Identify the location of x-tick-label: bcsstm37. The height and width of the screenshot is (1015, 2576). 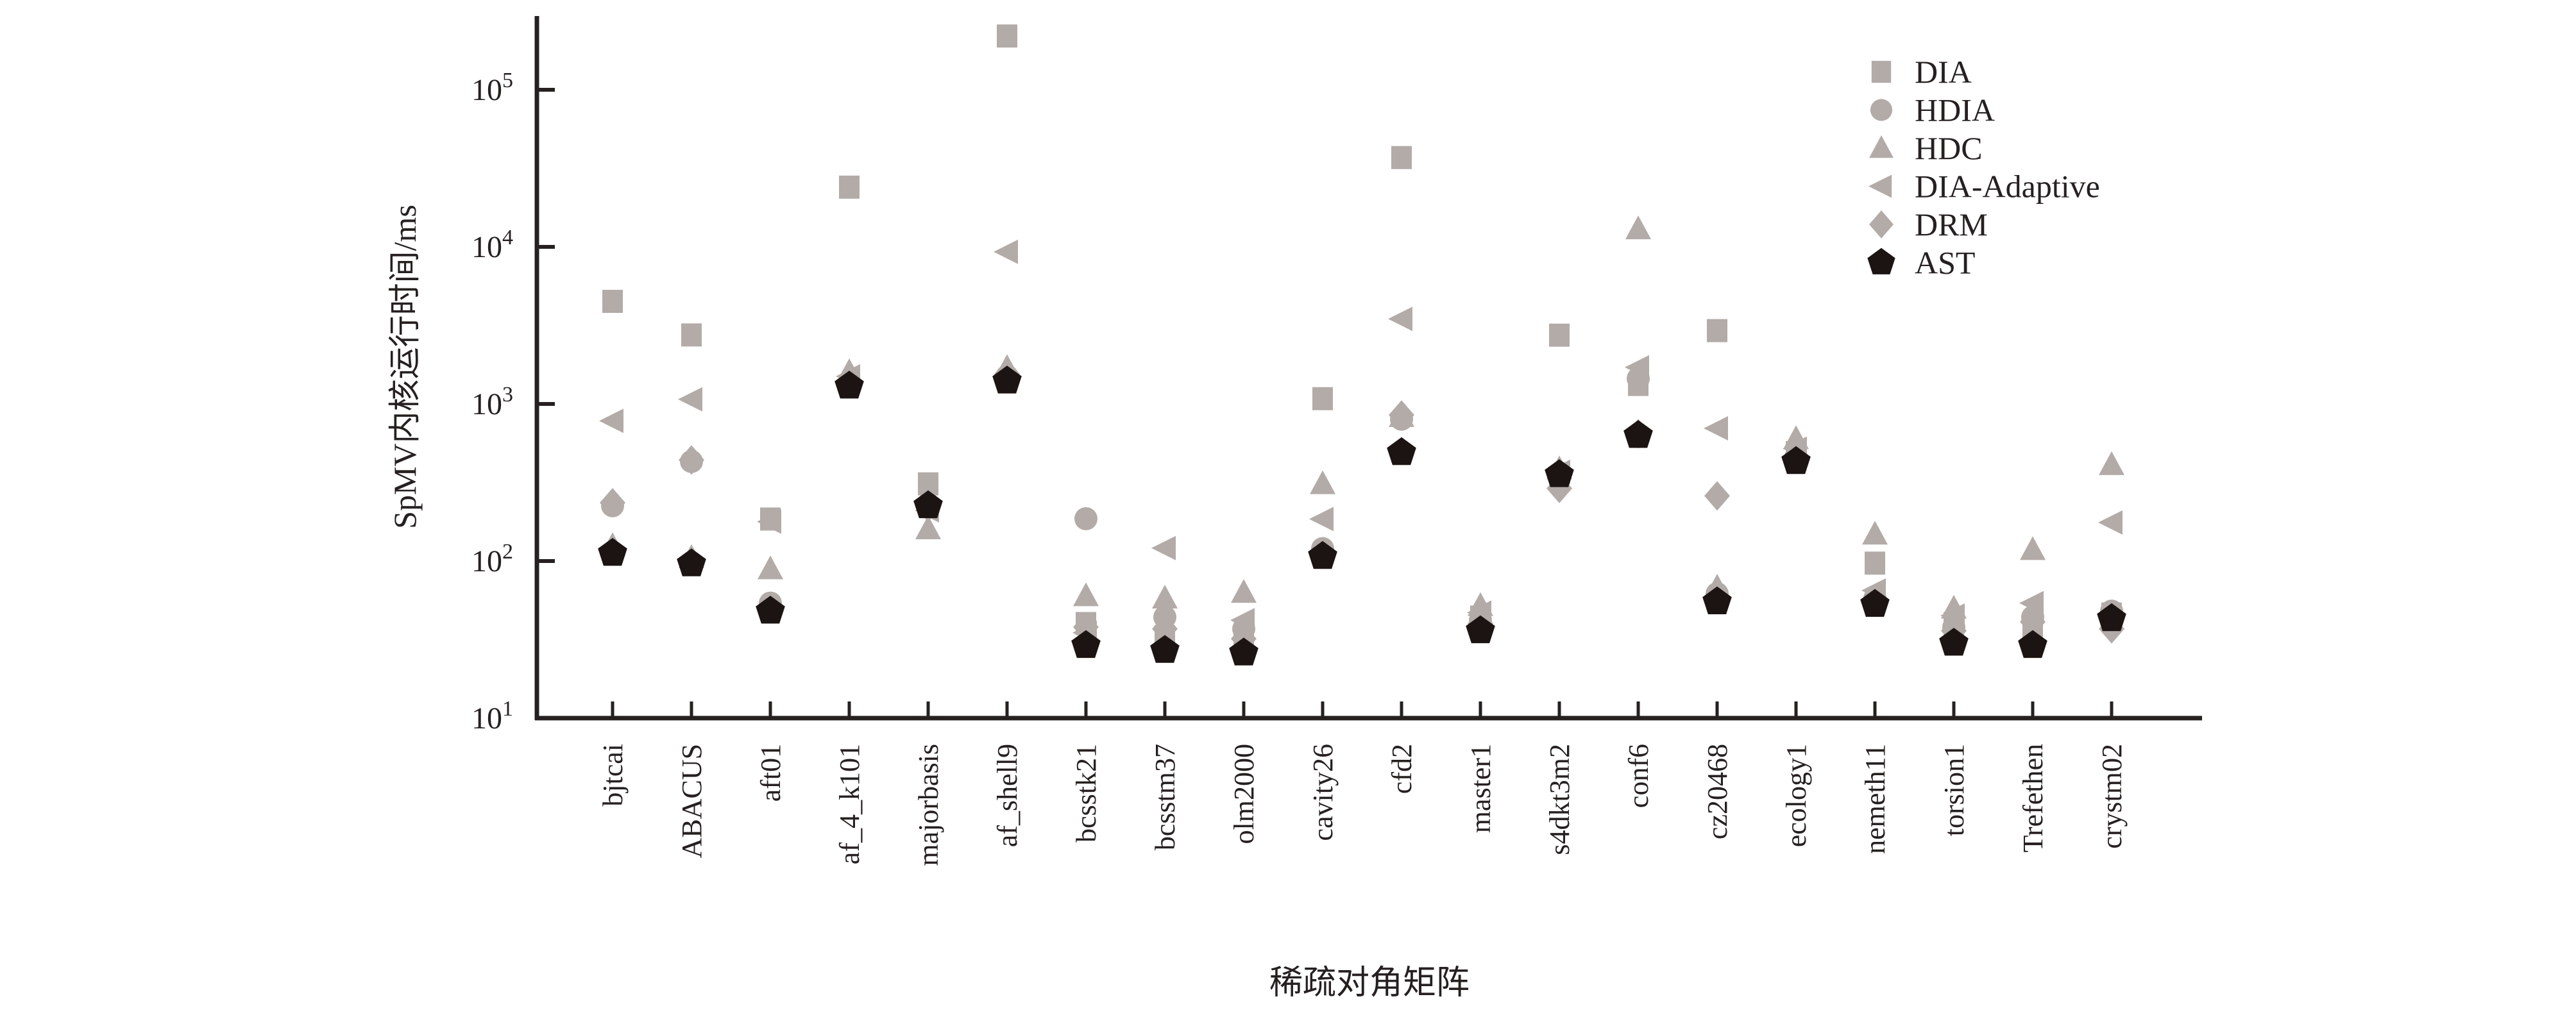
(1165, 797).